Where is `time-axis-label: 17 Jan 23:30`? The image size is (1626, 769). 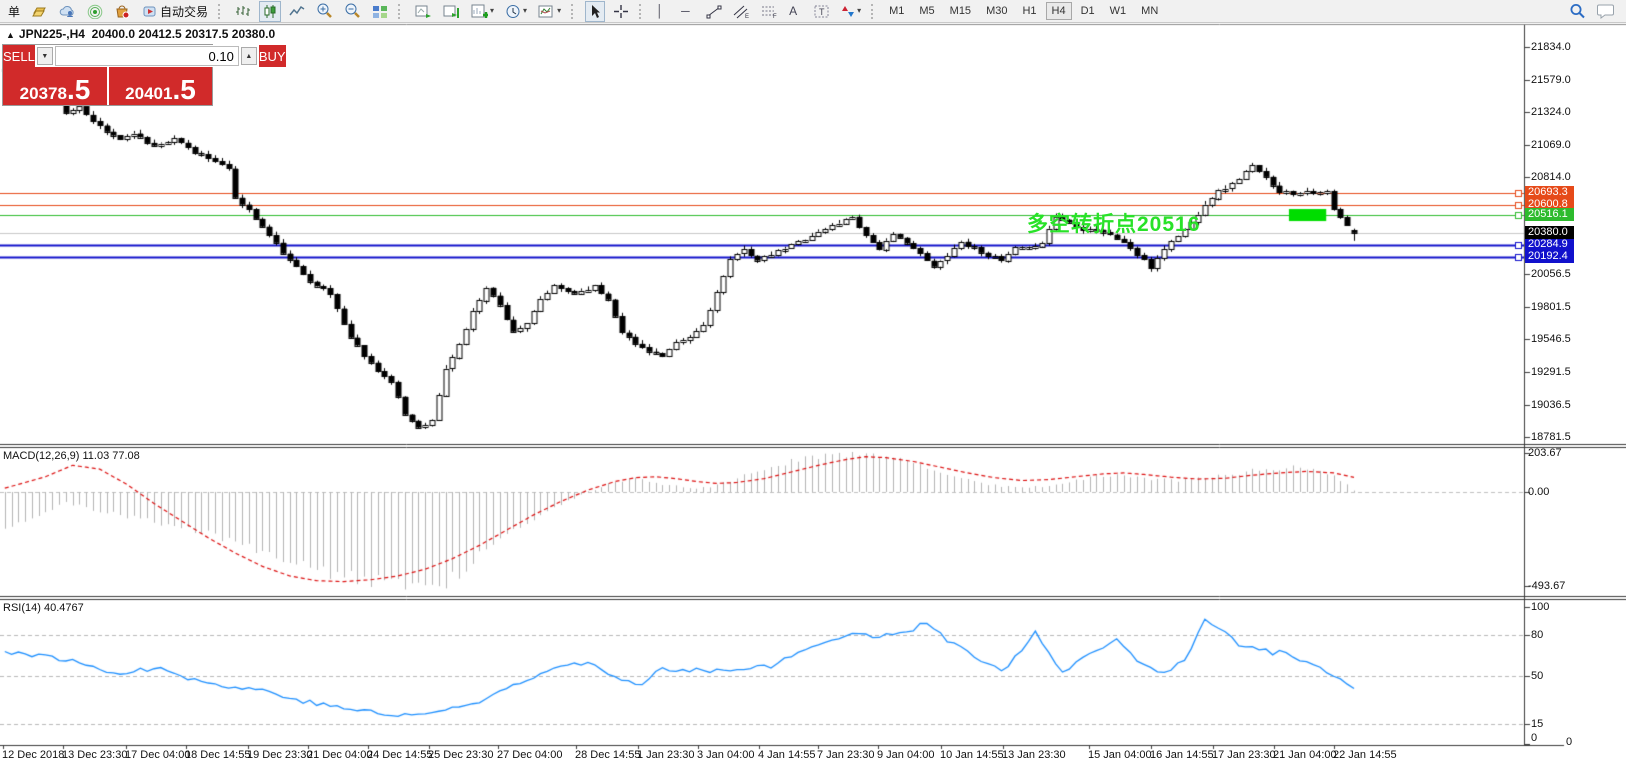 time-axis-label: 17 Jan 23:30 is located at coordinates (1244, 755).